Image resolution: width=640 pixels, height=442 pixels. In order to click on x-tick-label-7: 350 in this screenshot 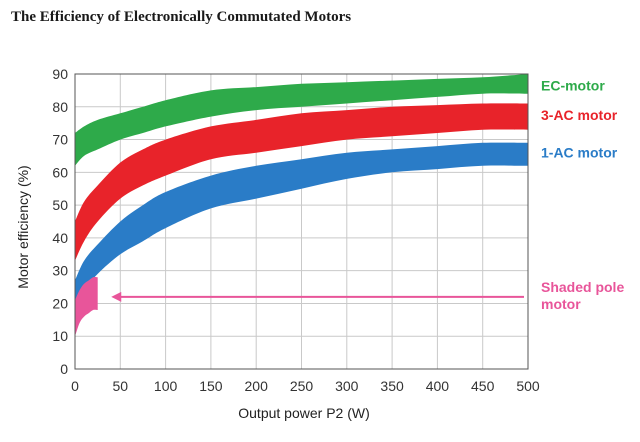, I will do `click(392, 386)`.